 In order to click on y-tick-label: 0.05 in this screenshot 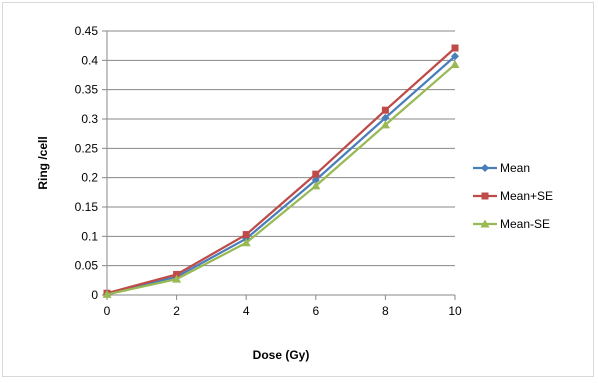, I will do `click(87, 266)`.